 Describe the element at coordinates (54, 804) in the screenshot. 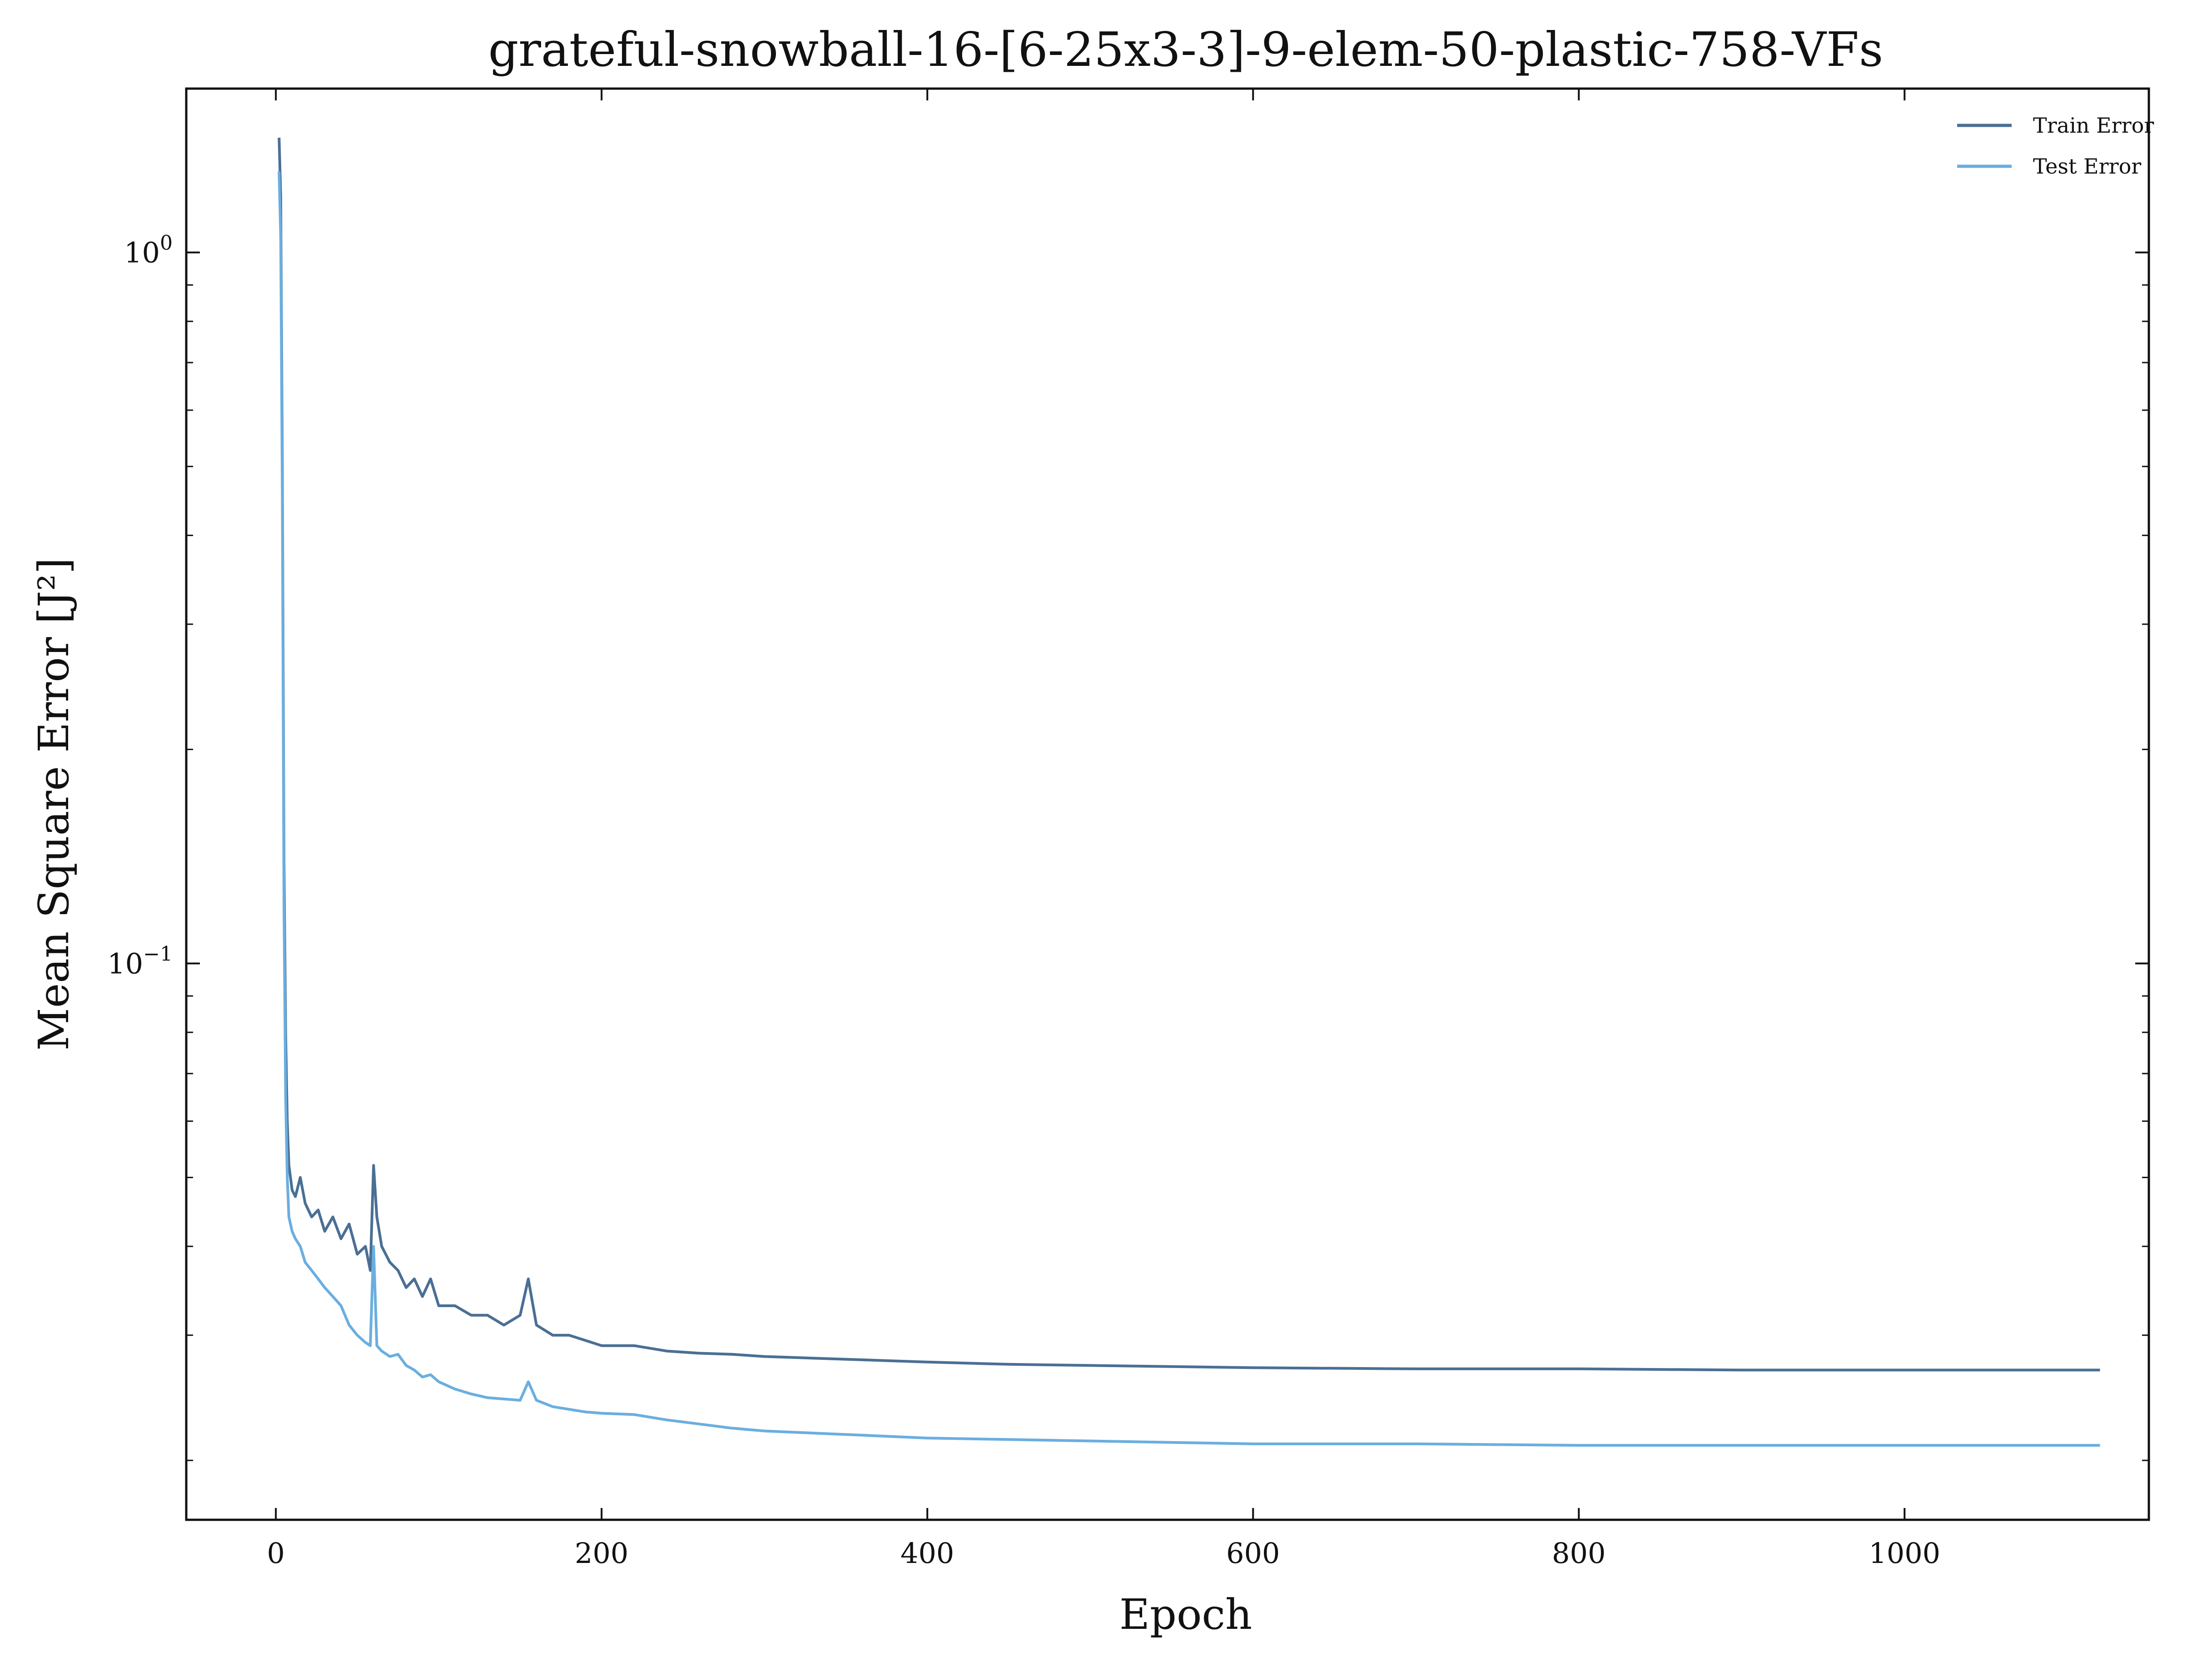

I see `y-axis-label: Mean Square Error [J²]` at that location.